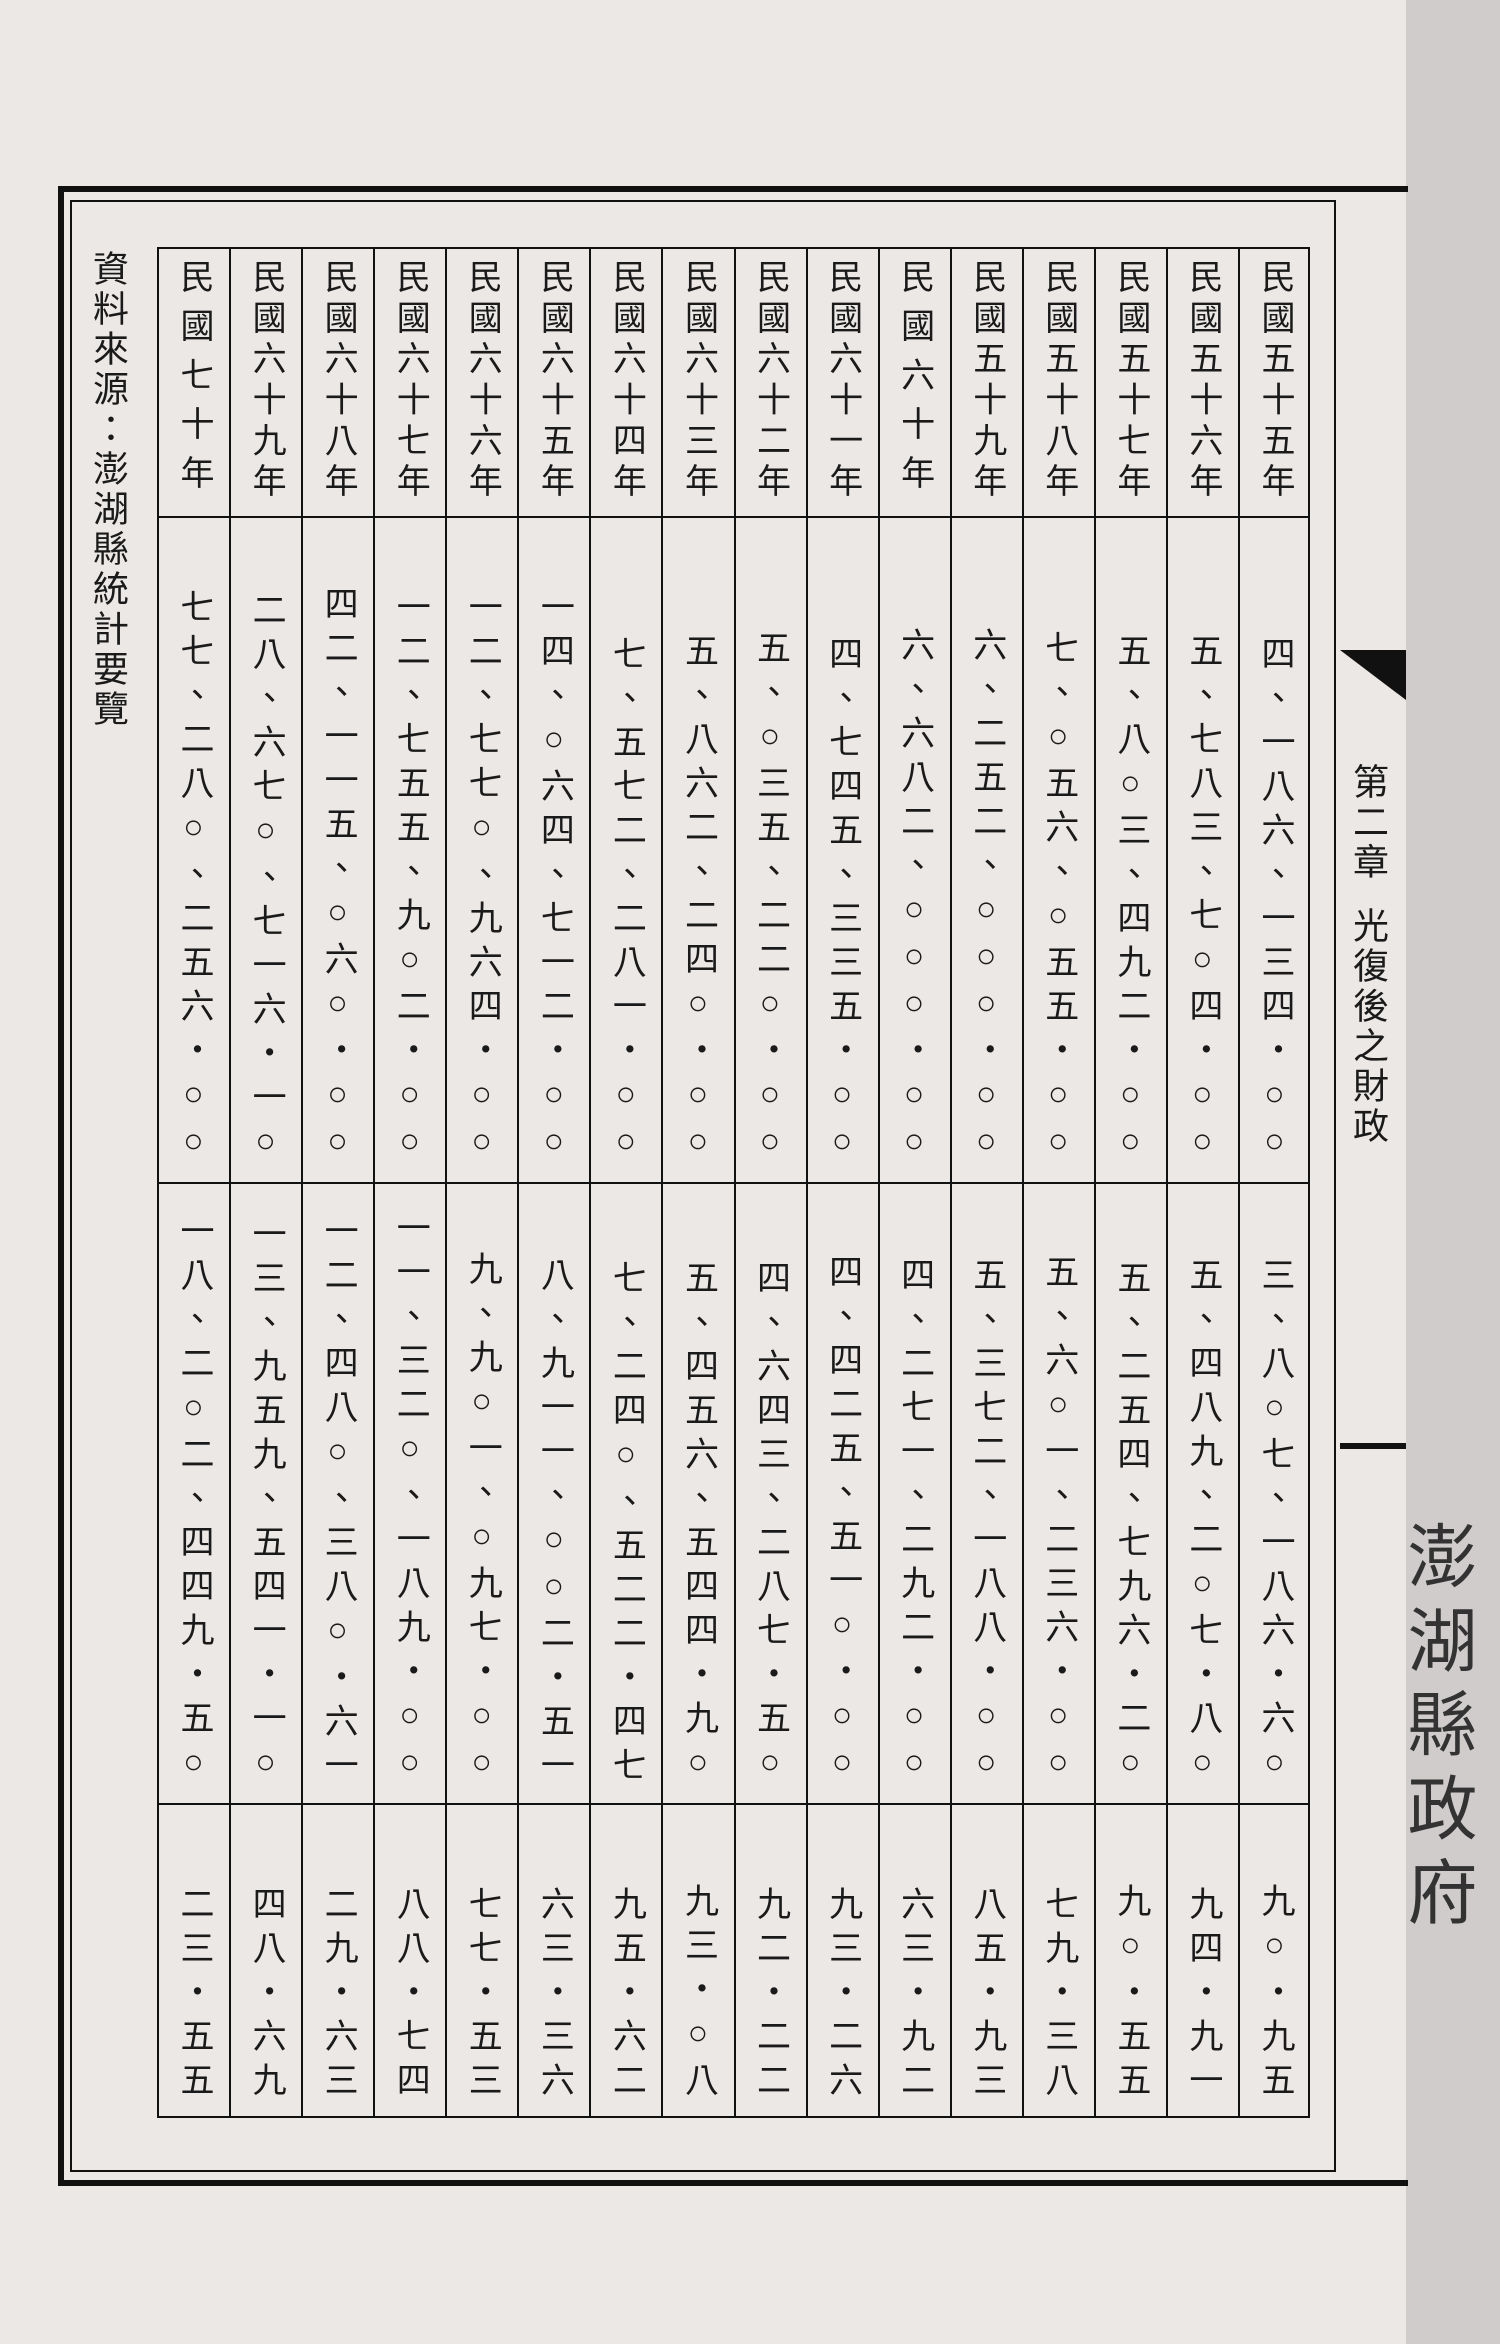 Image resolution: width=1500 pixels, height=2344 pixels. I want to click on year-cell: 民國六十六年, so click(481, 381).